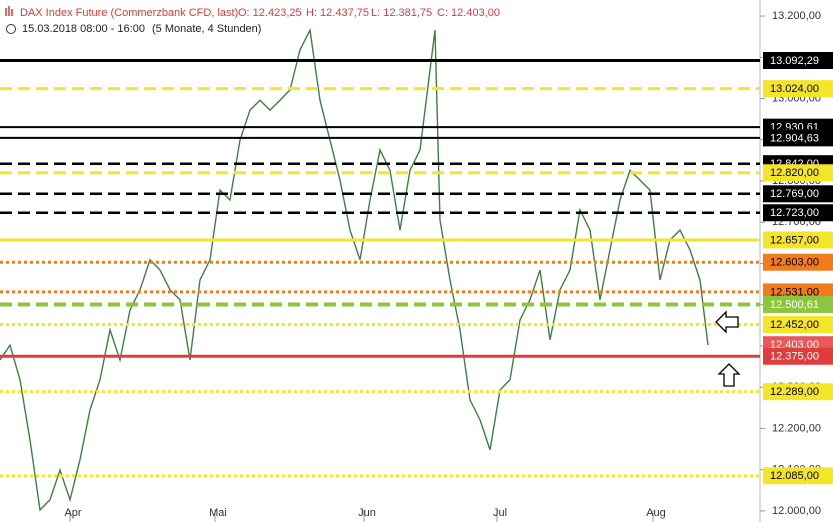 The image size is (833, 522). Describe the element at coordinates (367, 513) in the screenshot. I see `x-tick-label: Jun` at that location.